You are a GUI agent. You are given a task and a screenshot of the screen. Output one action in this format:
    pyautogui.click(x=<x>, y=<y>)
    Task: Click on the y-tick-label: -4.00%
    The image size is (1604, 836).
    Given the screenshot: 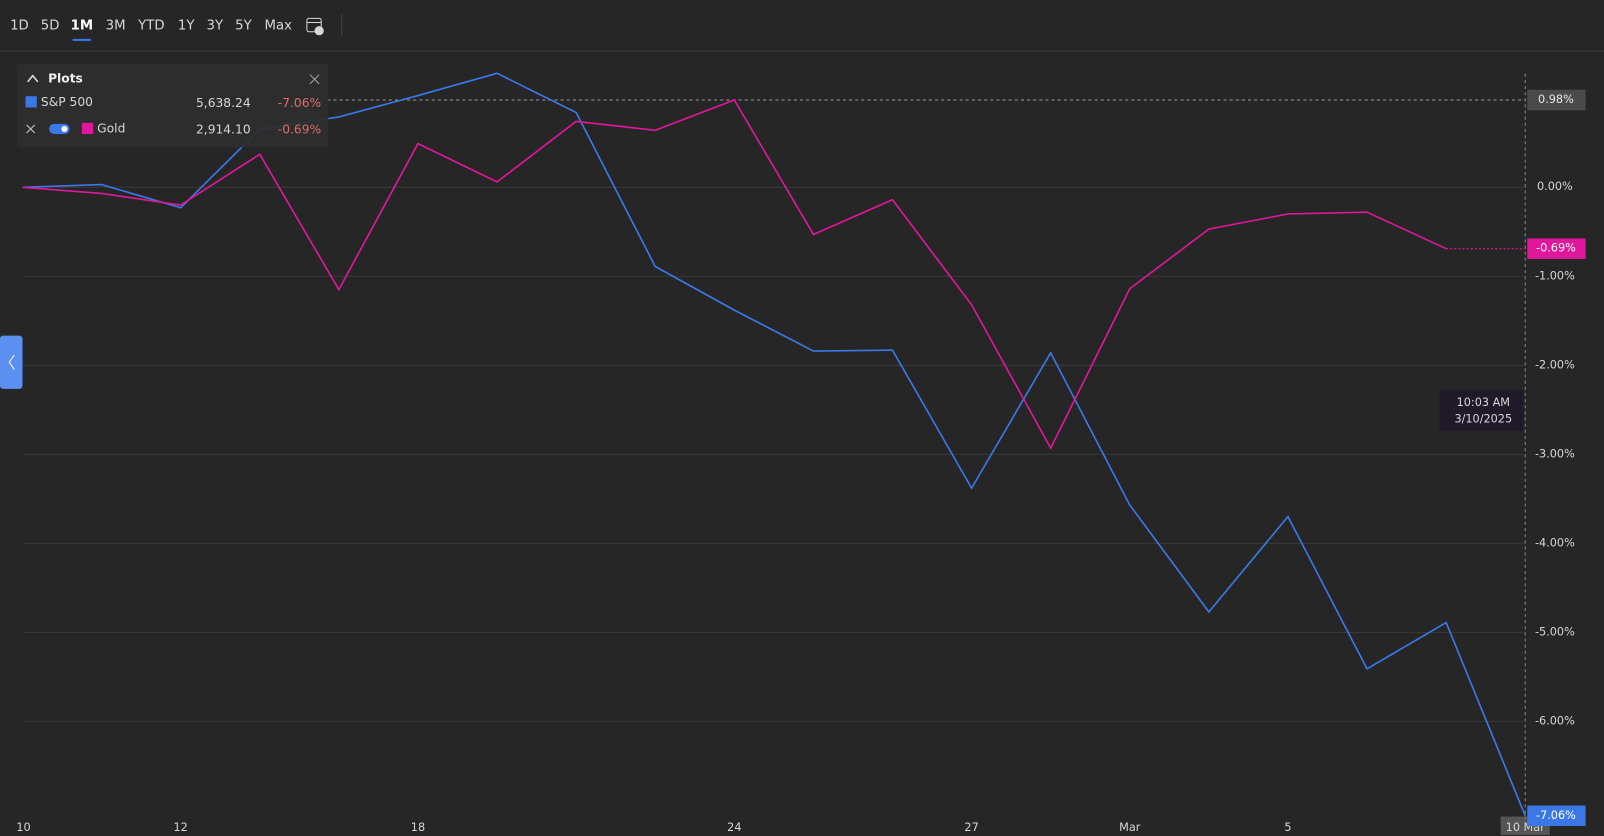 What is the action you would take?
    pyautogui.click(x=1555, y=542)
    